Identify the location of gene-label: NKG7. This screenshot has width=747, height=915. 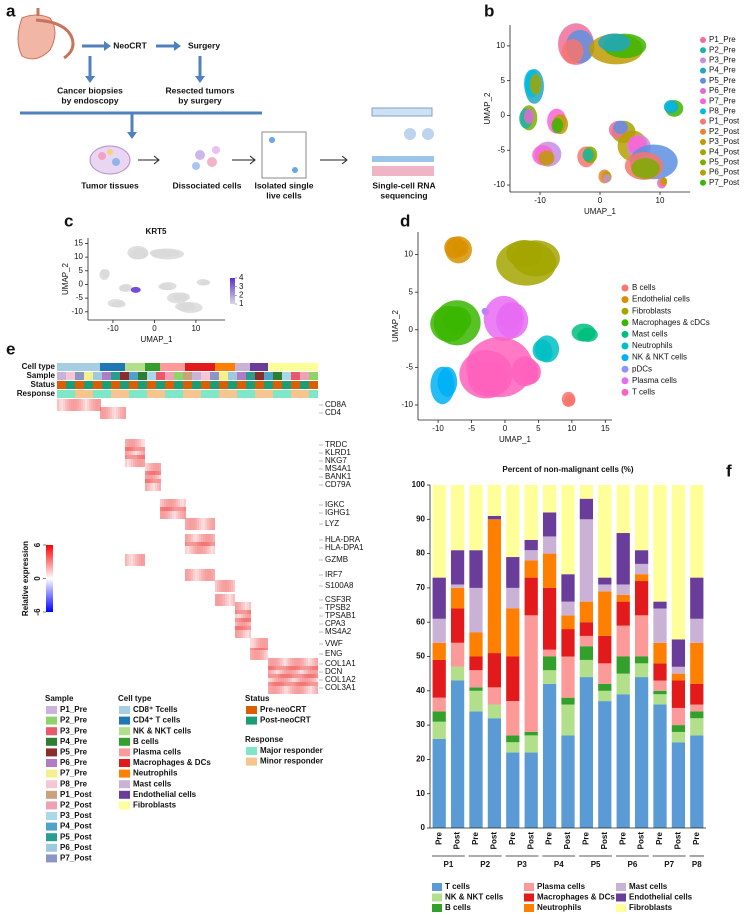
(336, 460).